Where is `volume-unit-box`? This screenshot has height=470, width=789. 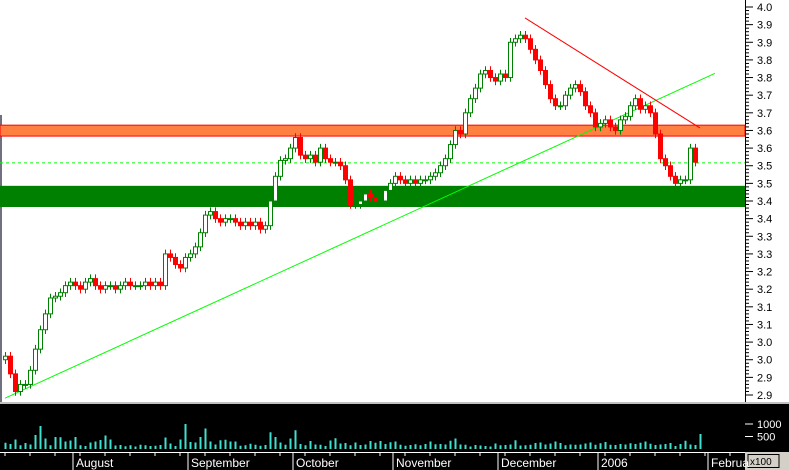 volume-unit-box is located at coordinates (763, 461).